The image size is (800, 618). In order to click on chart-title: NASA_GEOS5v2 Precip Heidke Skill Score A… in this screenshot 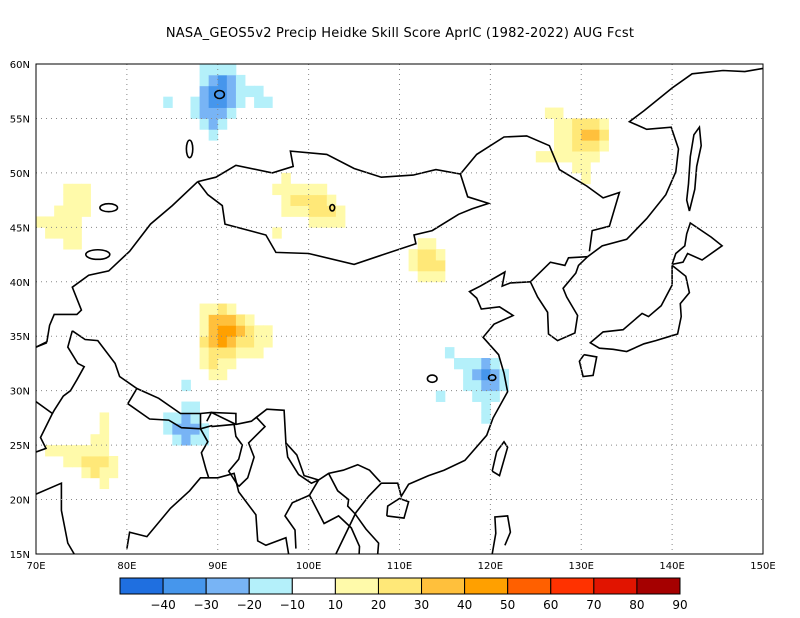, I will do `click(400, 33)`.